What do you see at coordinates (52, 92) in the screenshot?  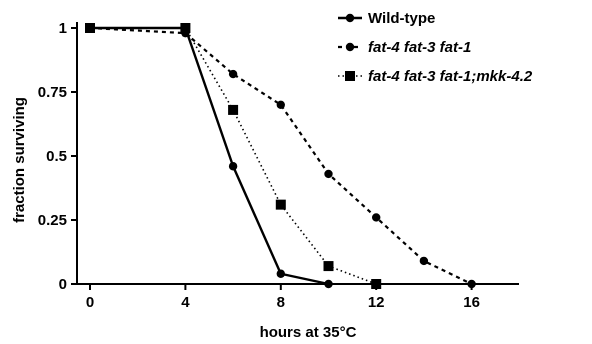 I see `y-tick-label: 0.75` at bounding box center [52, 92].